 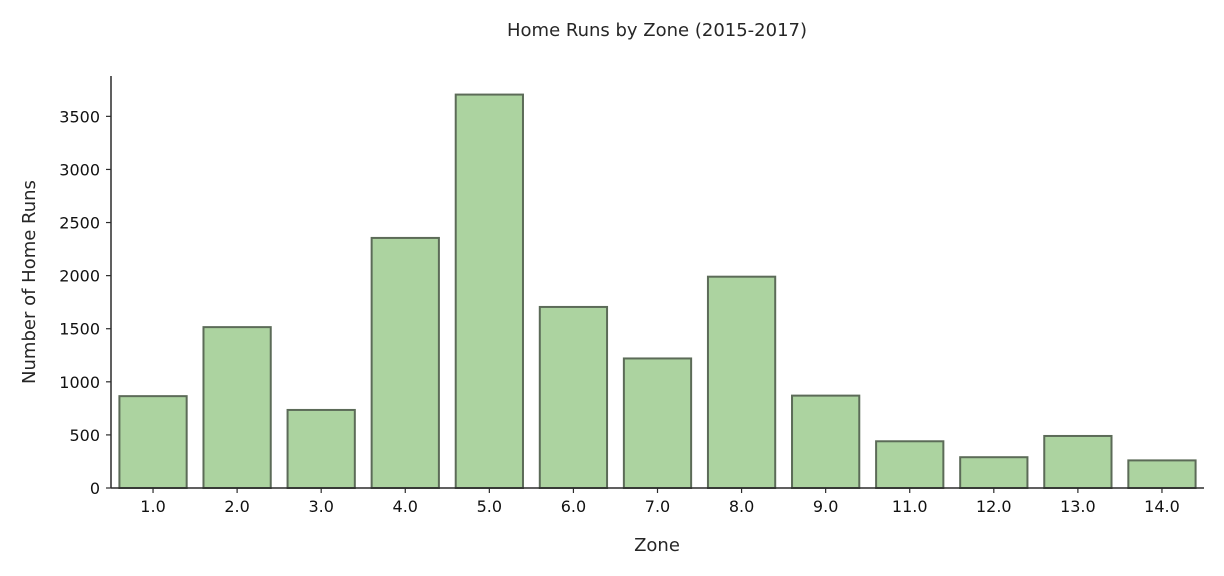 I want to click on x-axis-label: Zone, so click(x=657, y=545).